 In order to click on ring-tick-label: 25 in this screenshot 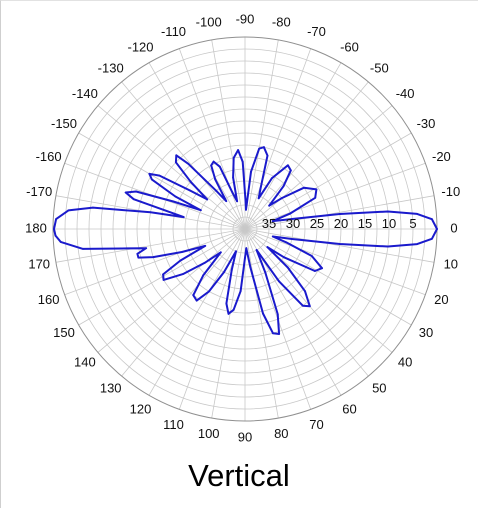, I will do `click(317, 223)`.